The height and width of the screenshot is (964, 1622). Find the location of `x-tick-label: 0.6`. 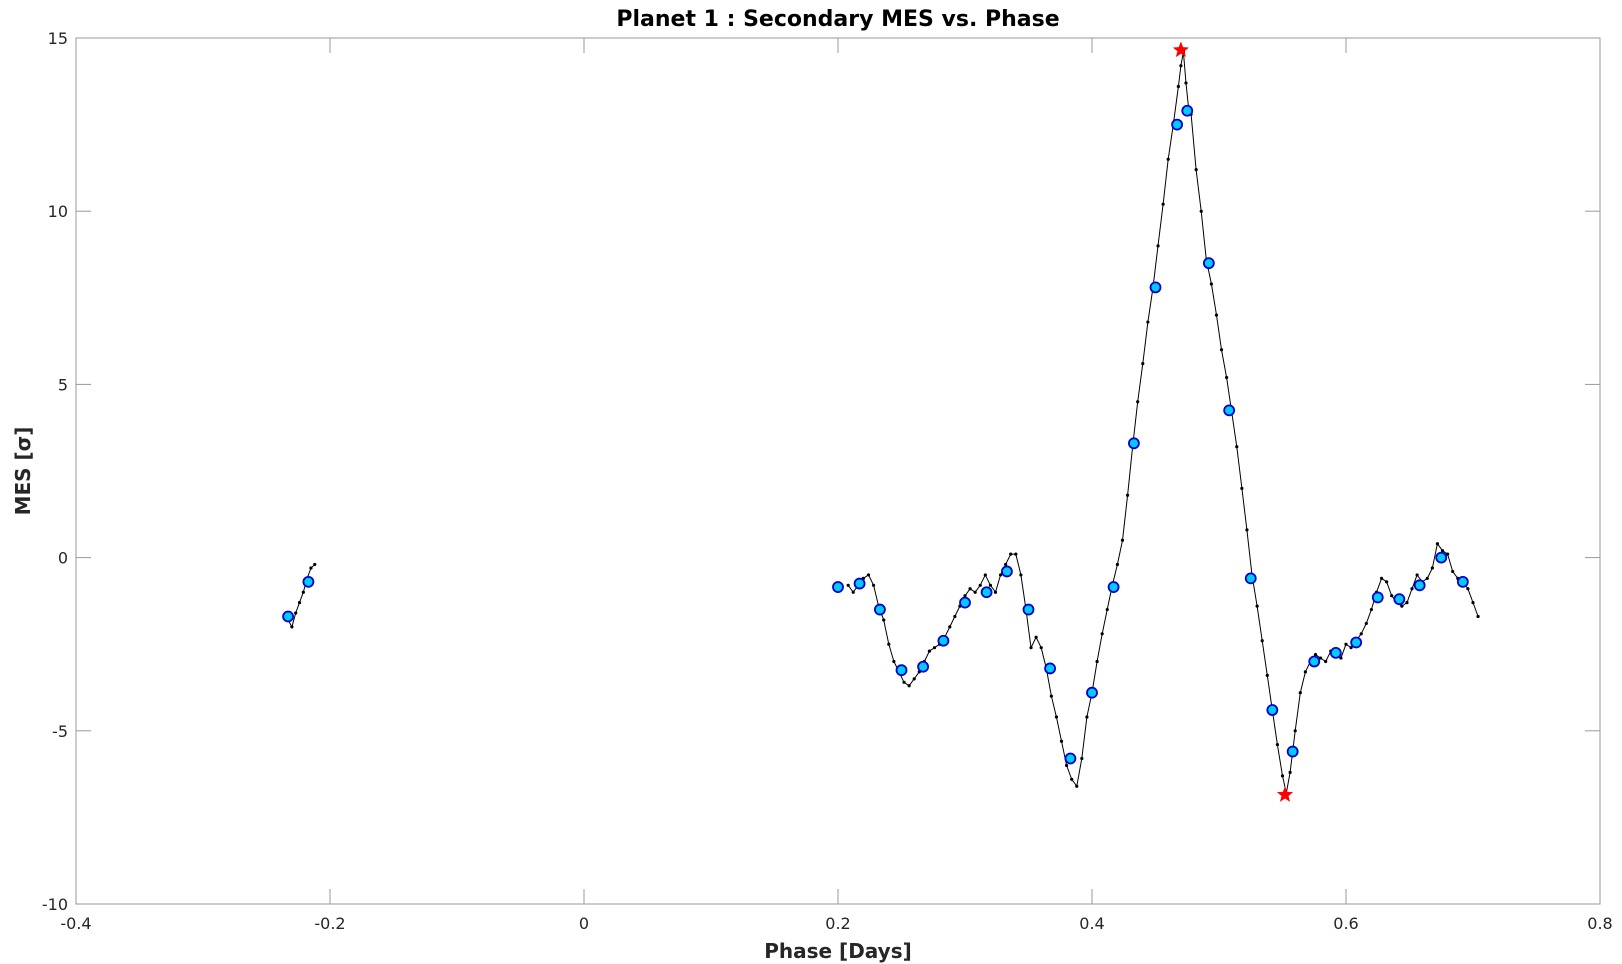

x-tick-label: 0.6 is located at coordinates (1345, 923).